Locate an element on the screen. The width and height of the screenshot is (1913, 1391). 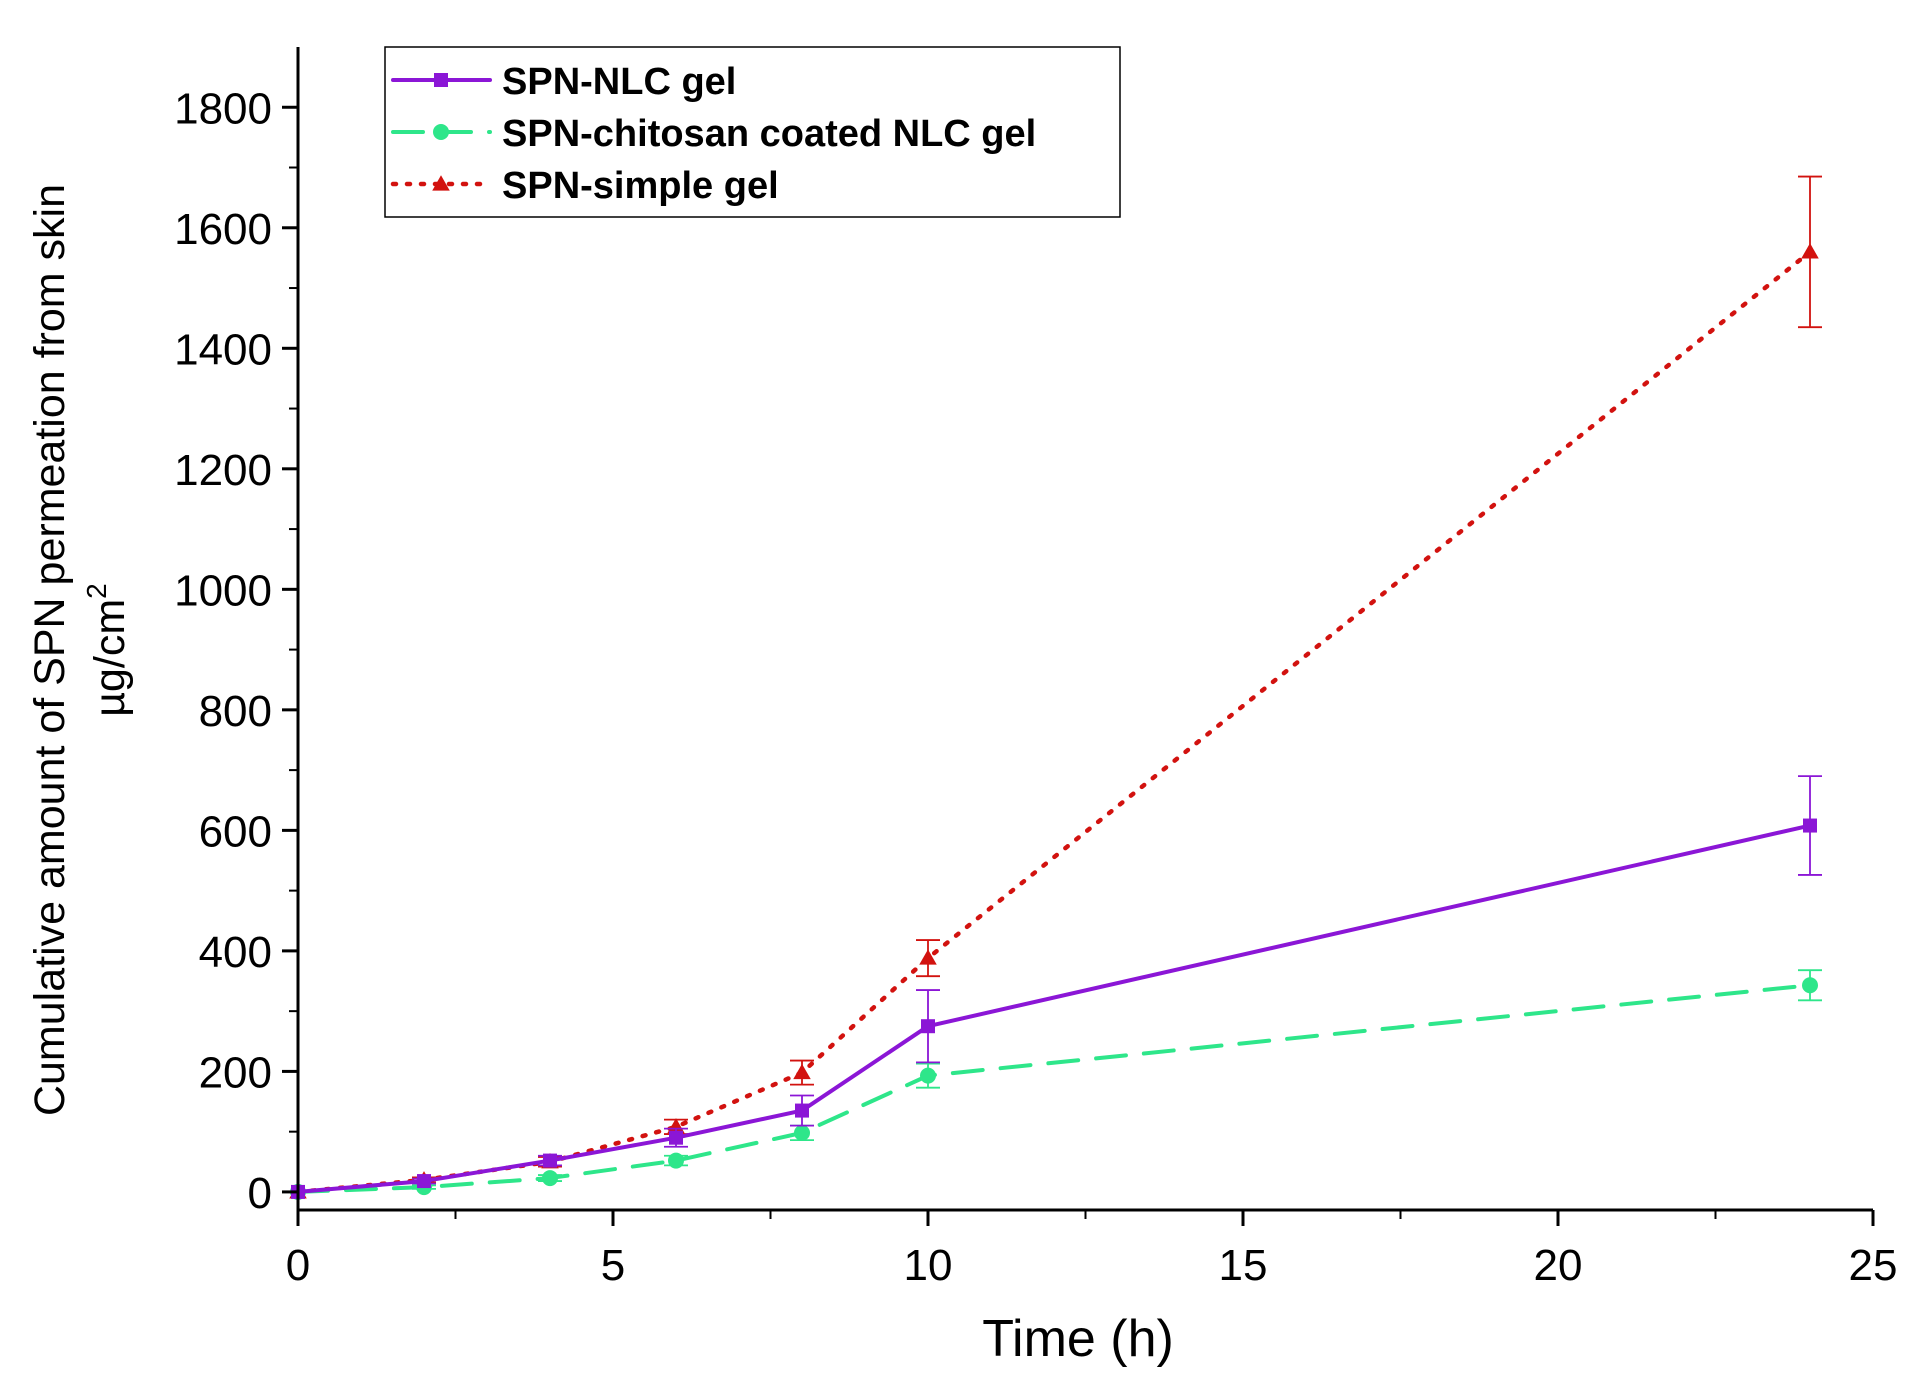
x-tick-label: 25 is located at coordinates (1873, 1265).